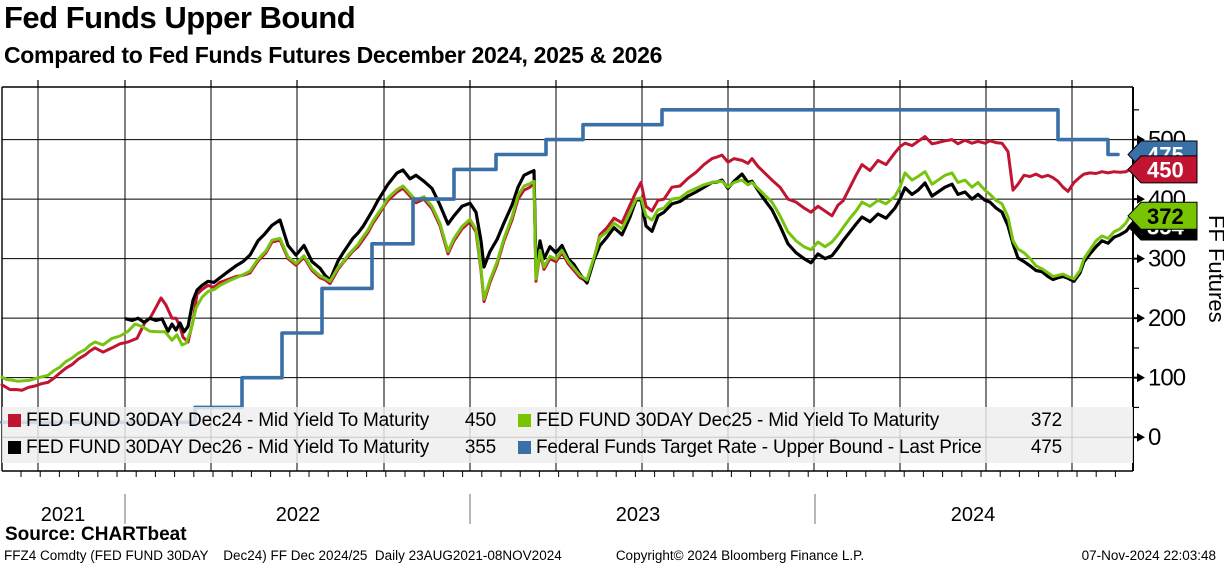  I want to click on price-tag-value: 372, so click(1165, 216).